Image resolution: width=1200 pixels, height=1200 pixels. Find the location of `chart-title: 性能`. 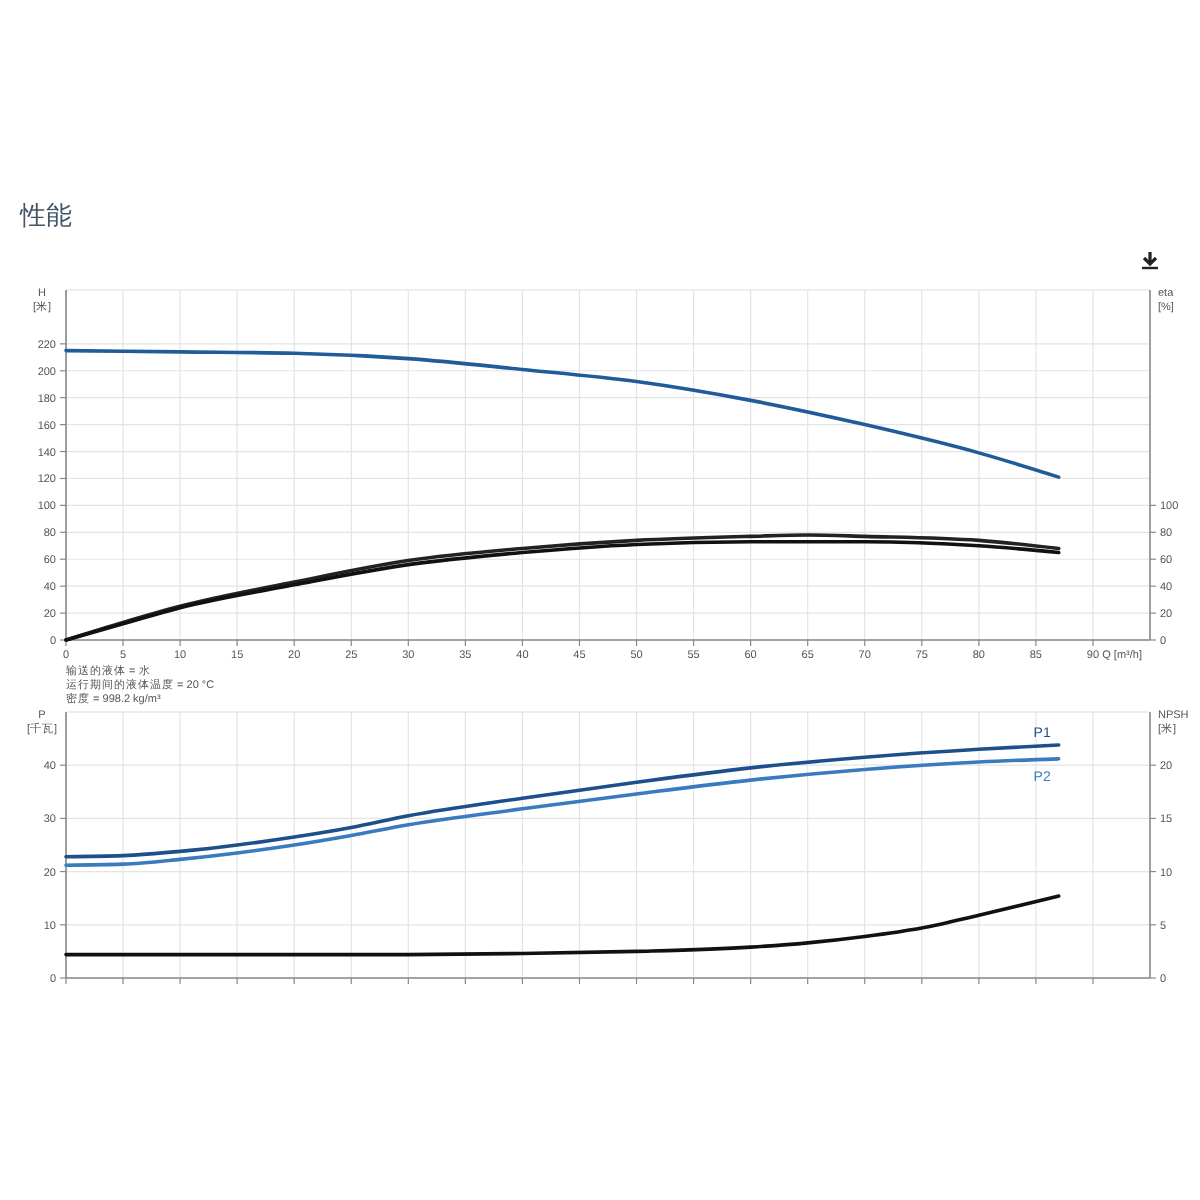

chart-title: 性能 is located at coordinates (45, 215).